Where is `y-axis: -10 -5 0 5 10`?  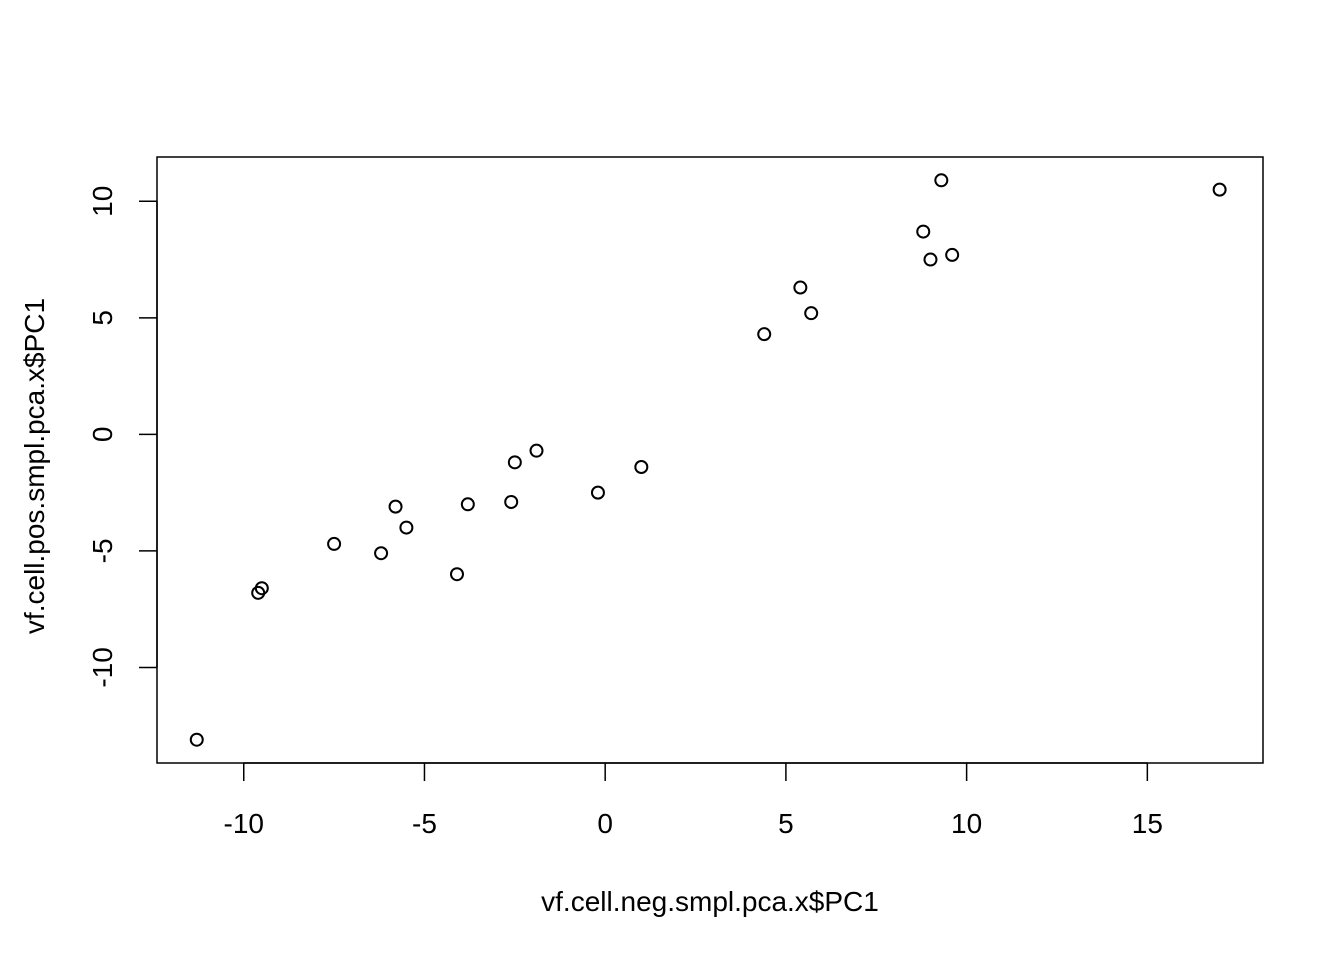
y-axis: -10 -5 0 5 10 is located at coordinates (122, 437).